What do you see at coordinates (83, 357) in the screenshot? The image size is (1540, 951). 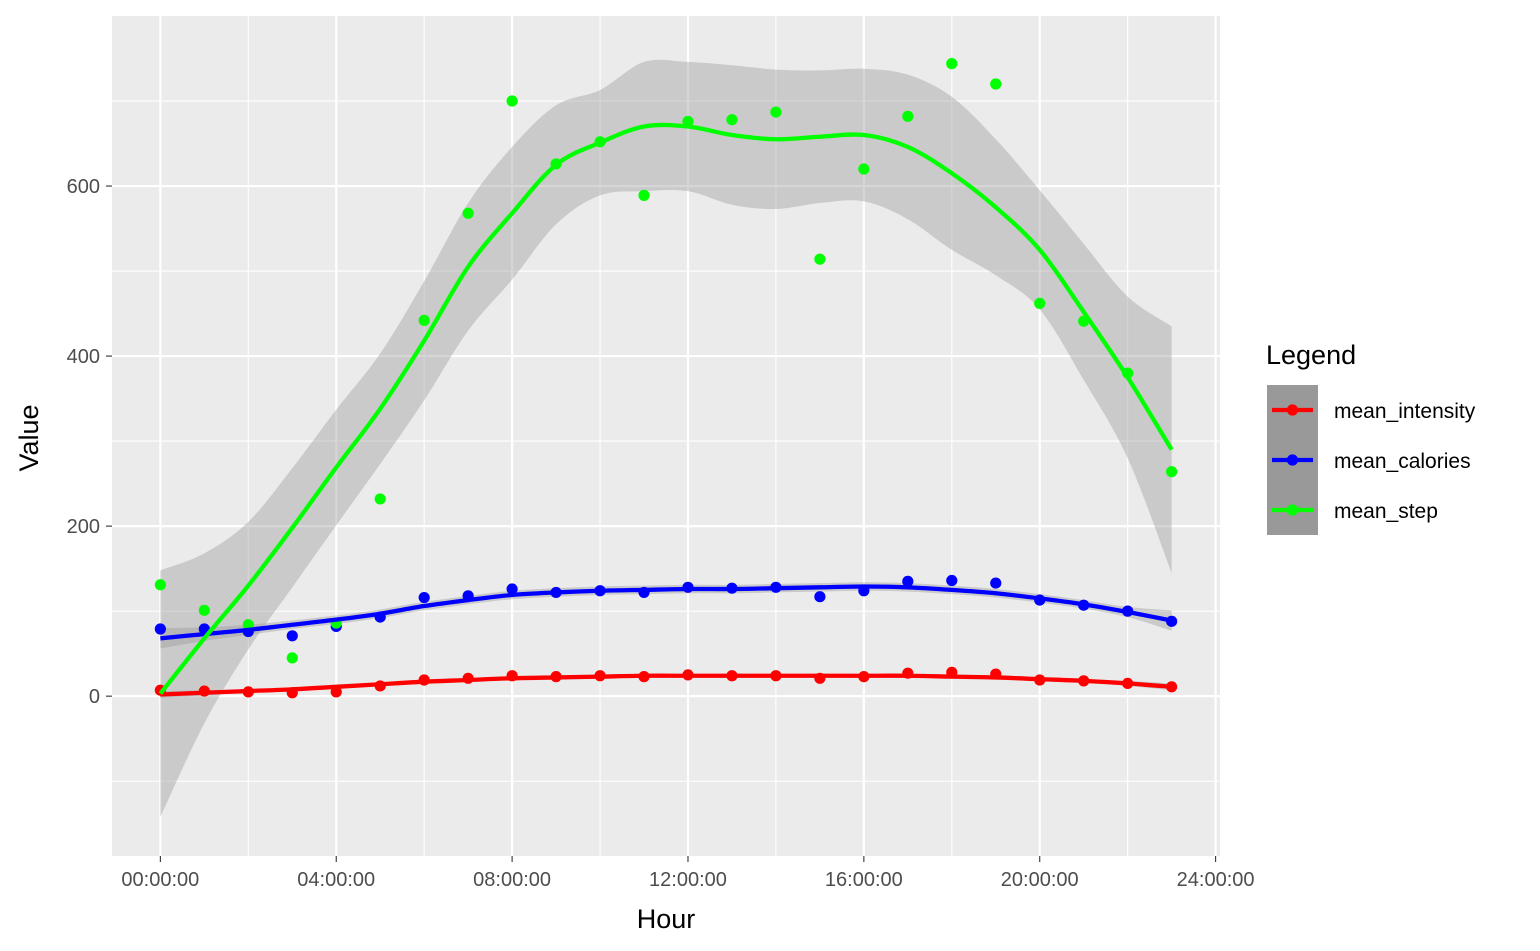 I see `y-tick-label: 400` at bounding box center [83, 357].